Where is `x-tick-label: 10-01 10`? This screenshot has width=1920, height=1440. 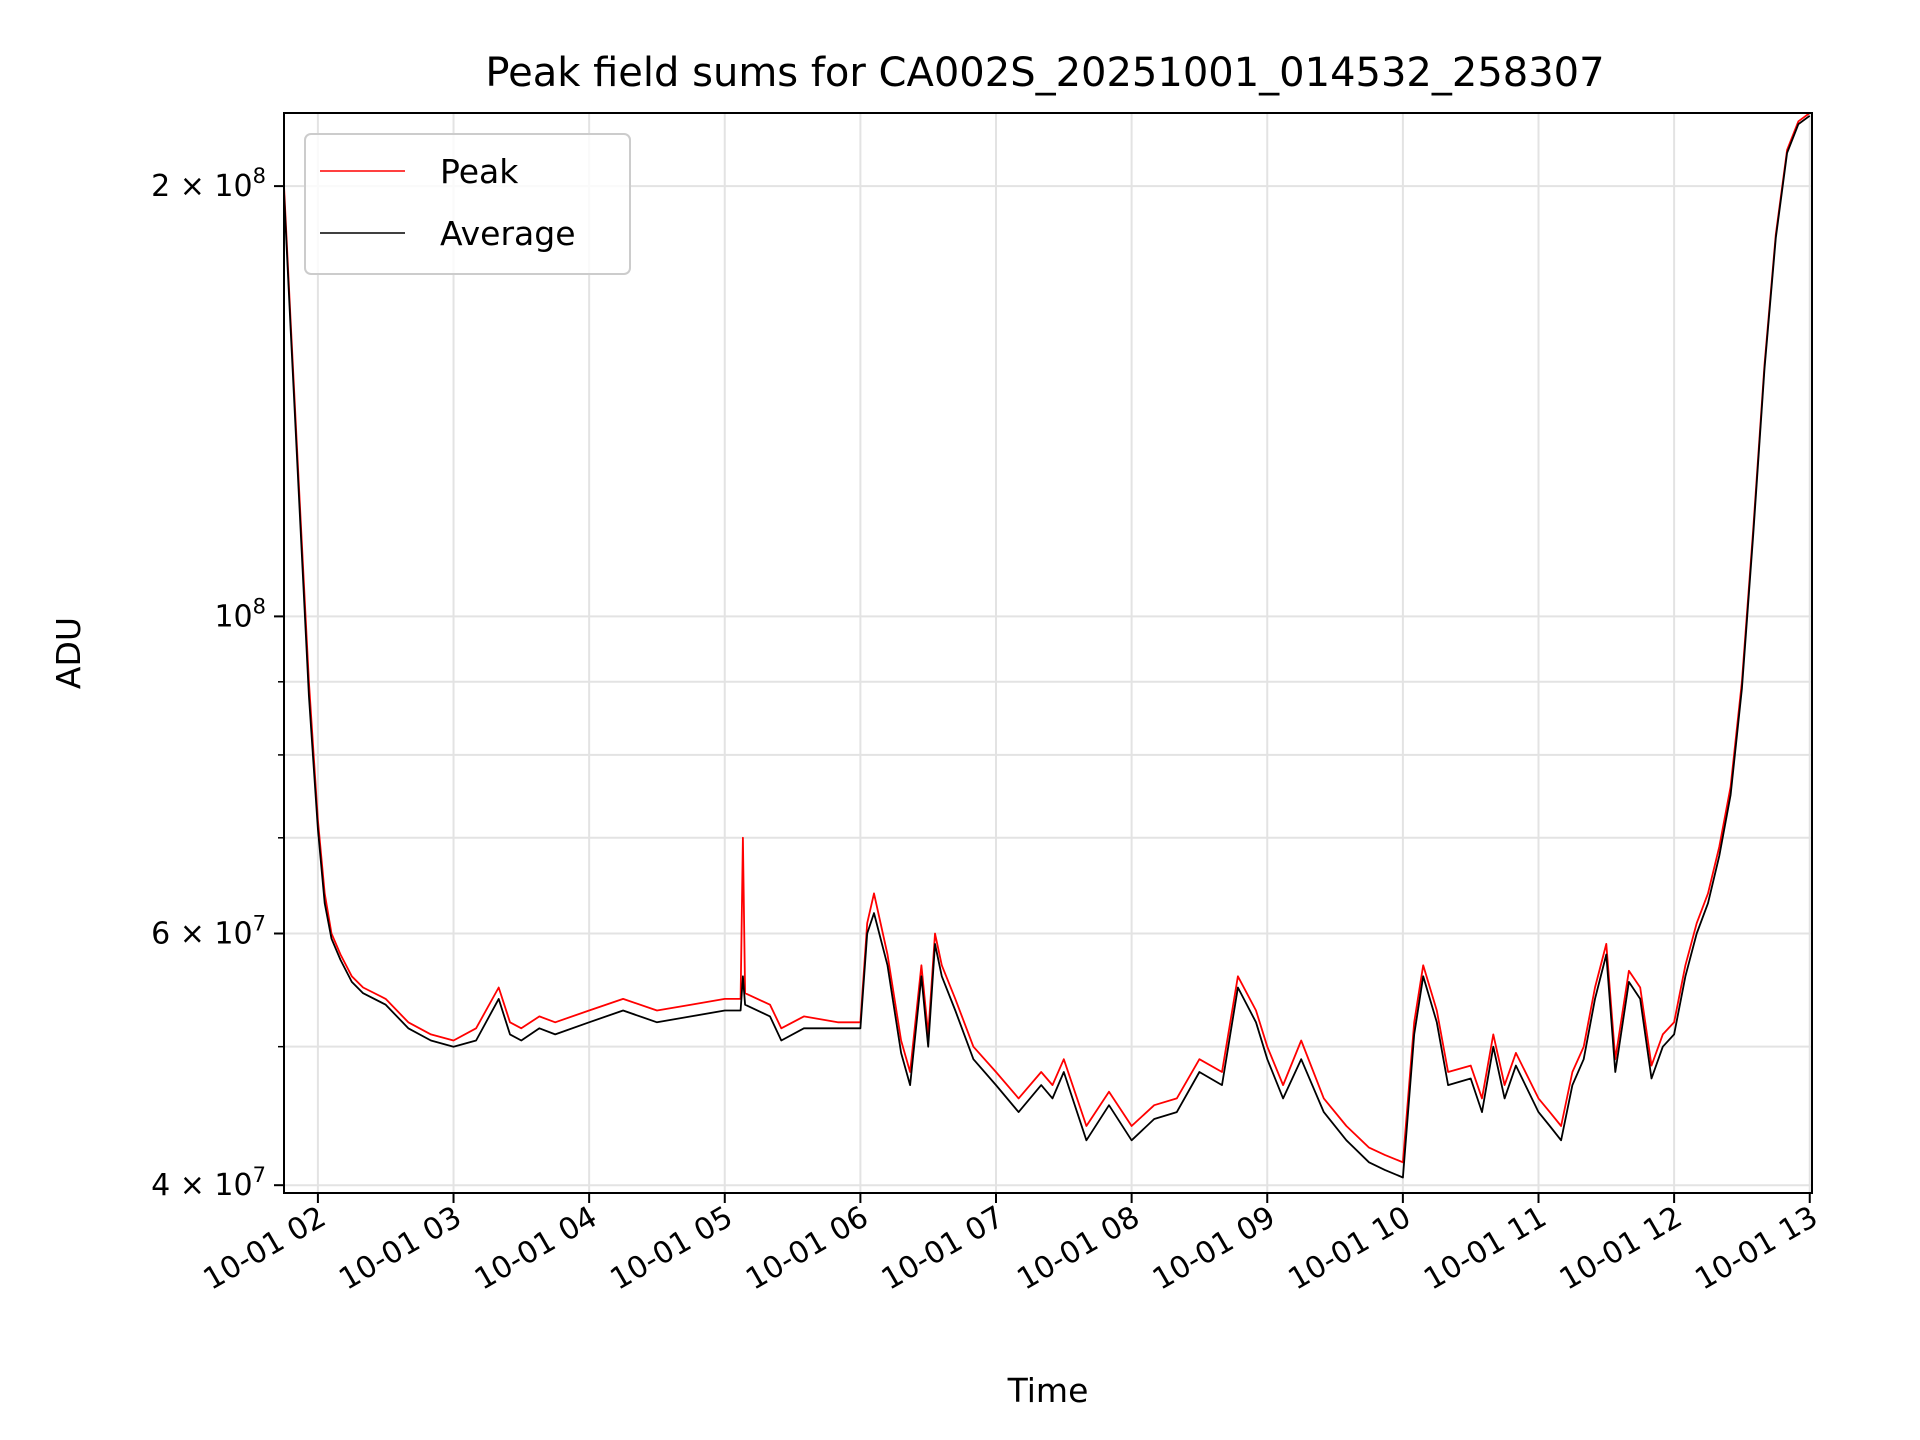 x-tick-label: 10-01 10 is located at coordinates (1350, 1249).